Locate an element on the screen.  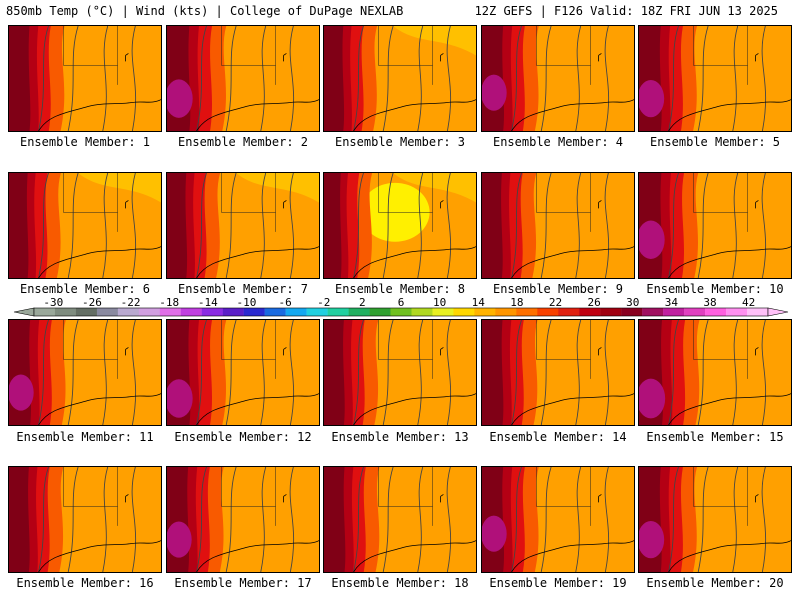
member-label: Ensemble Member: 6 is located at coordinates (85, 289).